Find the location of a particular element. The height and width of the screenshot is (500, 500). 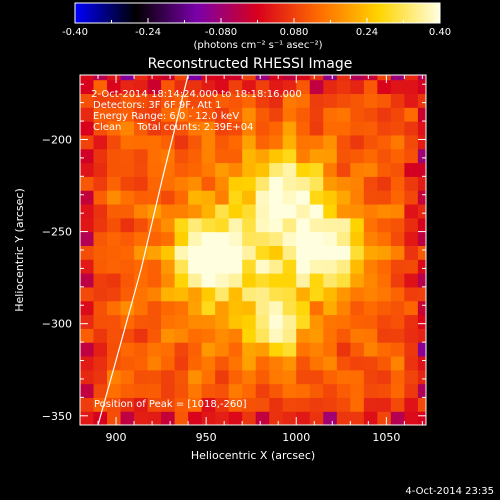

annotation-energy-range: Energy Range: 6.0 - 12.0 keV is located at coordinates (166, 116).